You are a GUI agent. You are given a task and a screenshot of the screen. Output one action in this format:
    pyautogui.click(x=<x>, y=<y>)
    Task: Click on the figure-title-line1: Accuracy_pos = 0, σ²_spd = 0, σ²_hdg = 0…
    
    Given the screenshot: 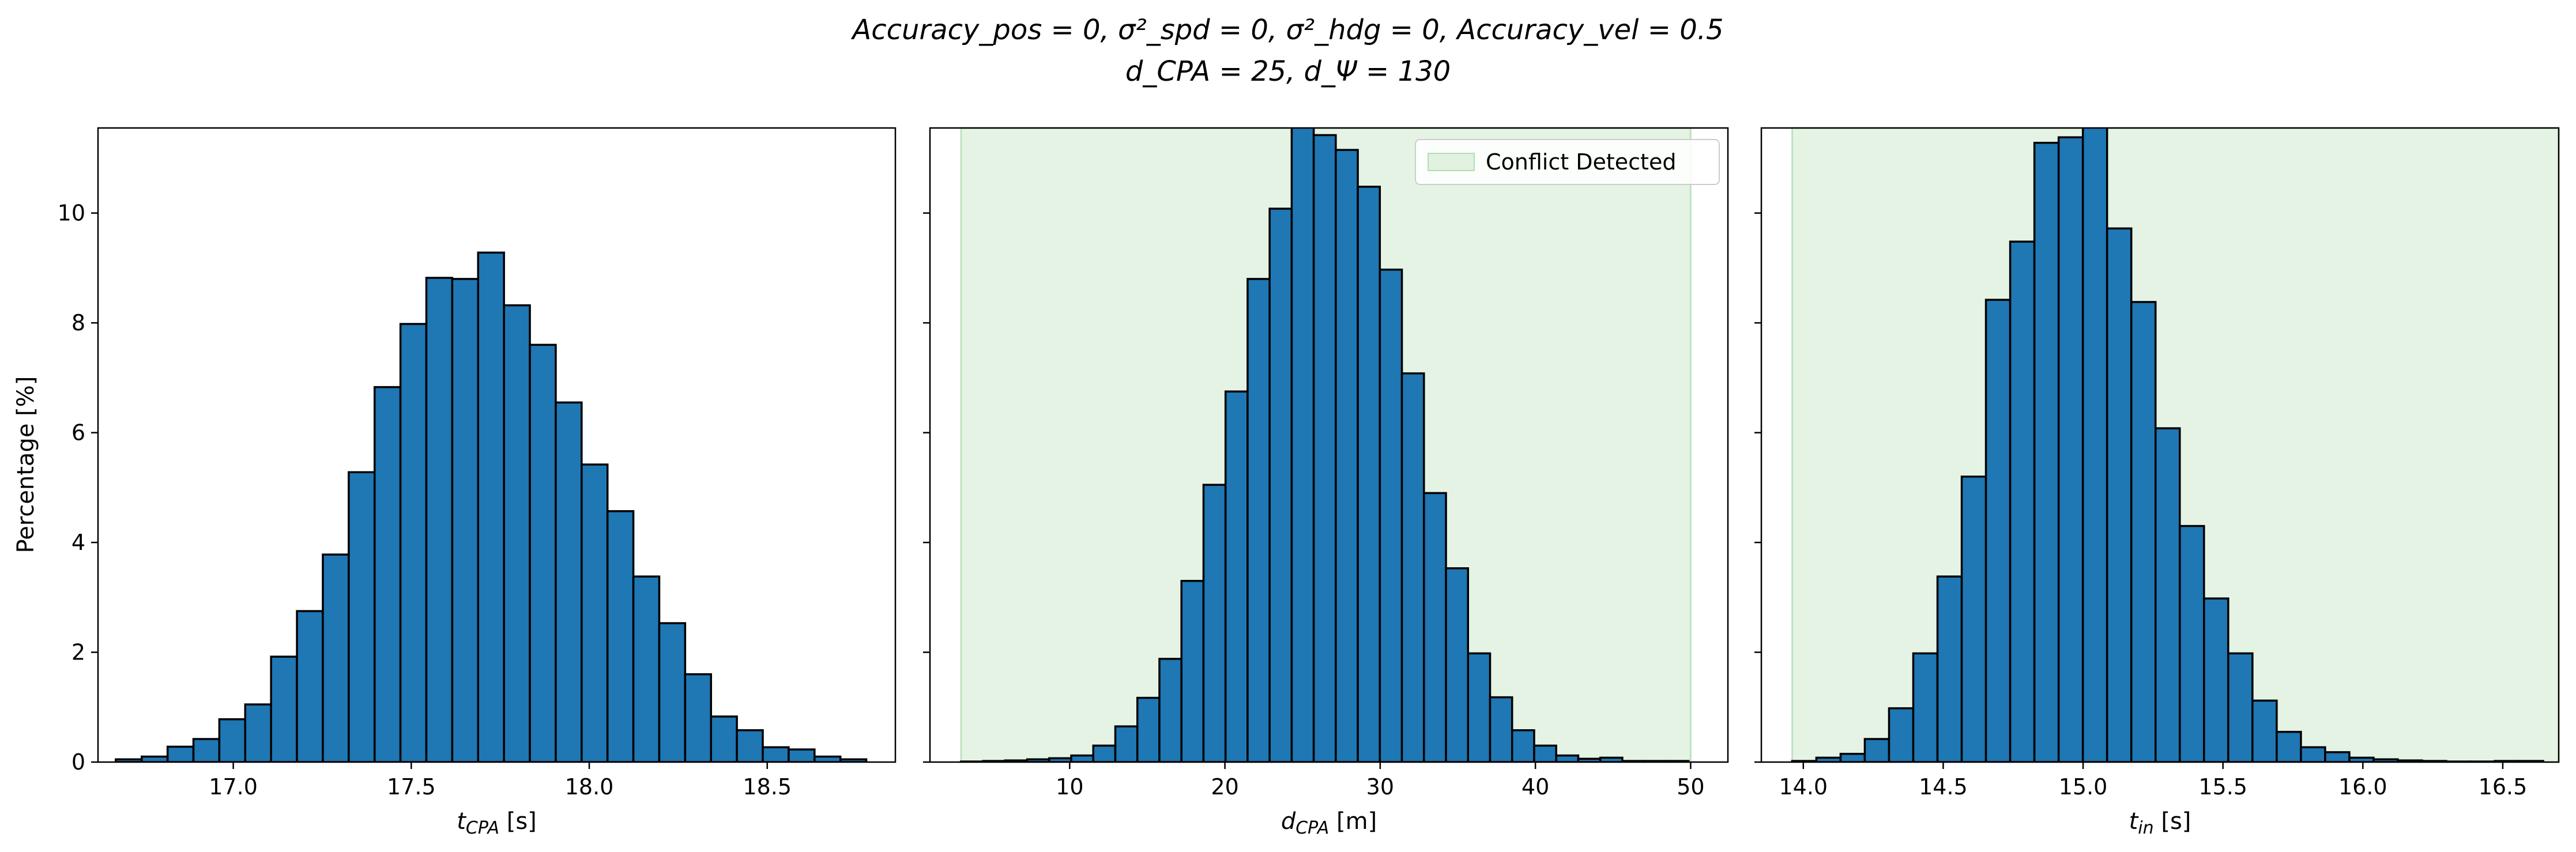 What is the action you would take?
    pyautogui.click(x=1288, y=30)
    